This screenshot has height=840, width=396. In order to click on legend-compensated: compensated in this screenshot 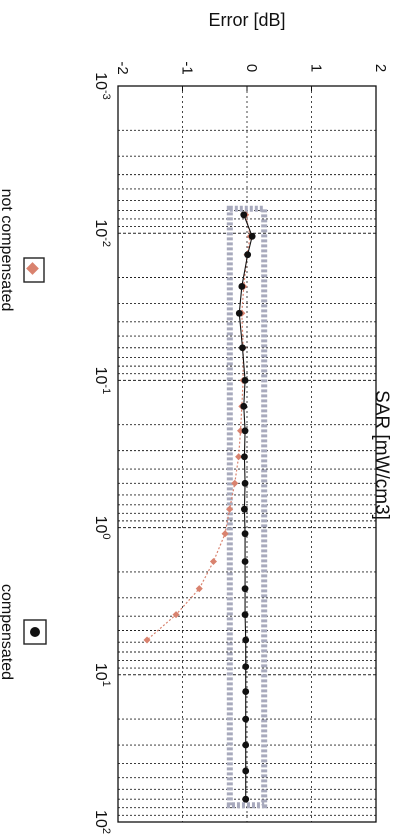, I will do `click(23, 632)`.